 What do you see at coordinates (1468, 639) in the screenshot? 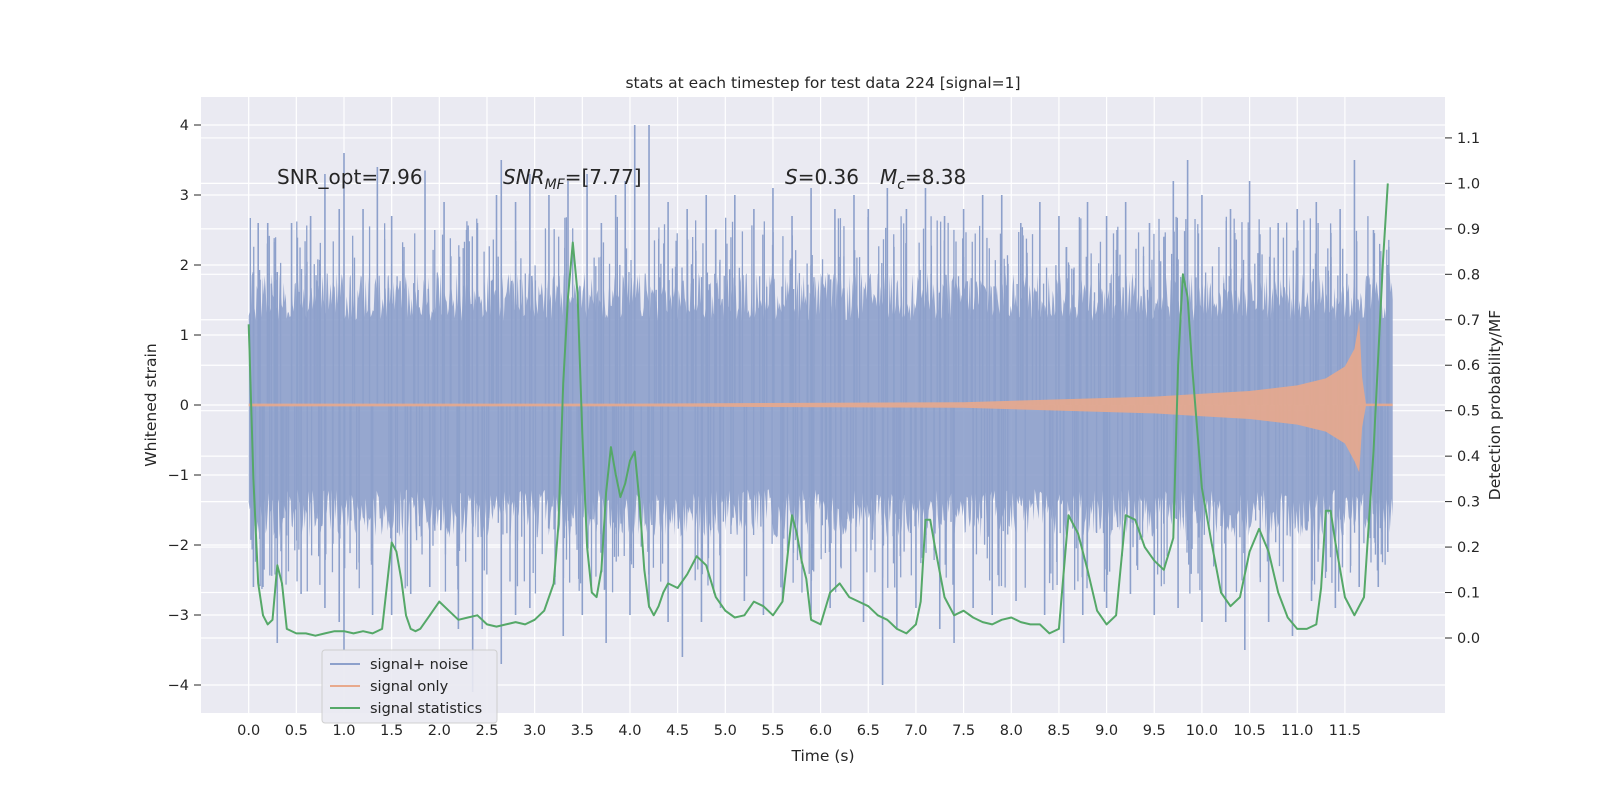
I see `y2-tick-label: 0.0` at bounding box center [1468, 639].